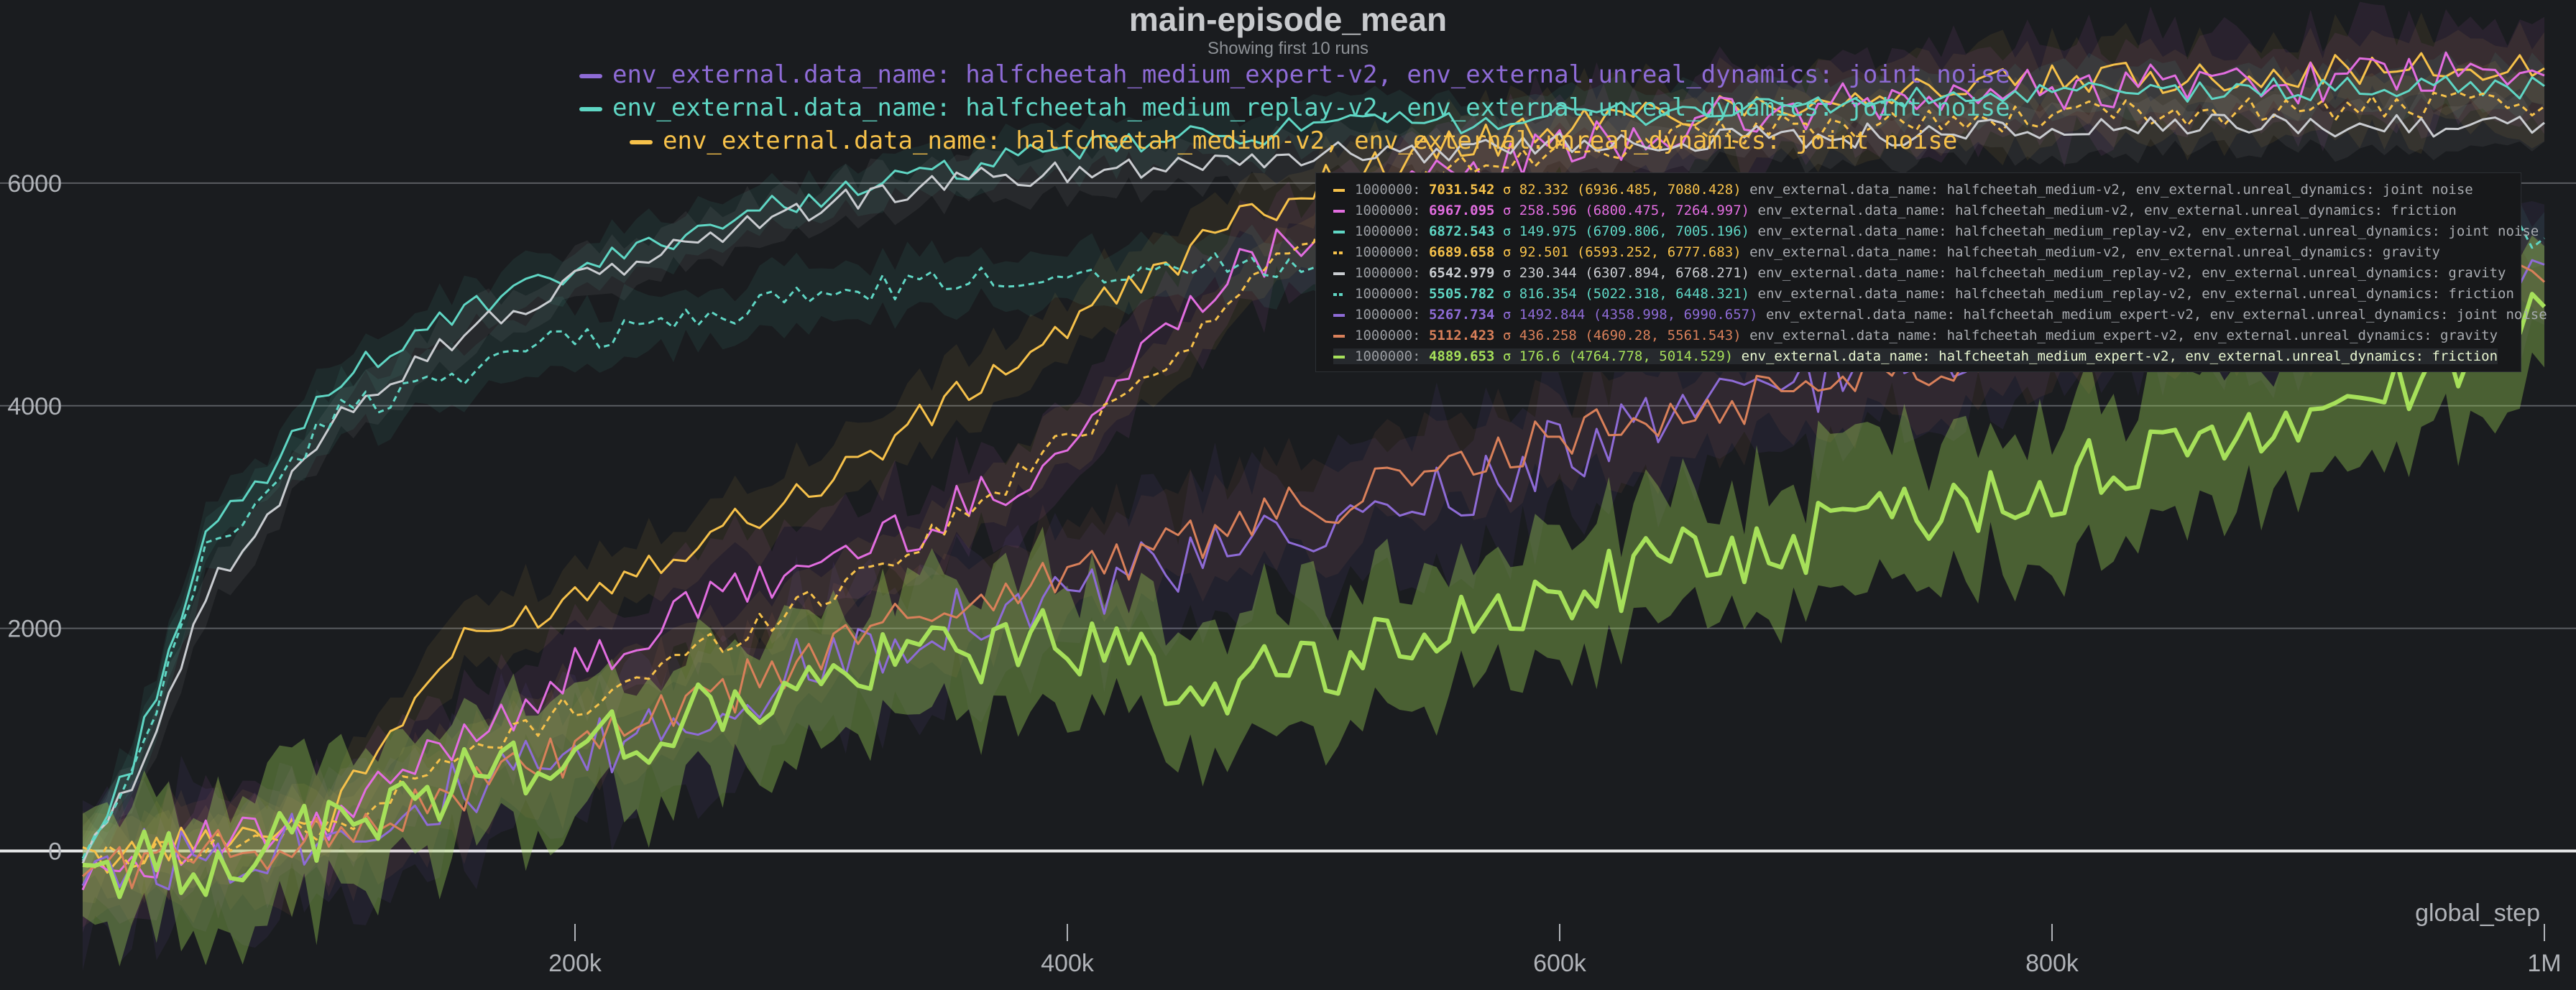 This screenshot has width=2576, height=990. Describe the element at coordinates (1544, 231) in the screenshot. I see `tooltip-sigma: σ 149.975` at that location.